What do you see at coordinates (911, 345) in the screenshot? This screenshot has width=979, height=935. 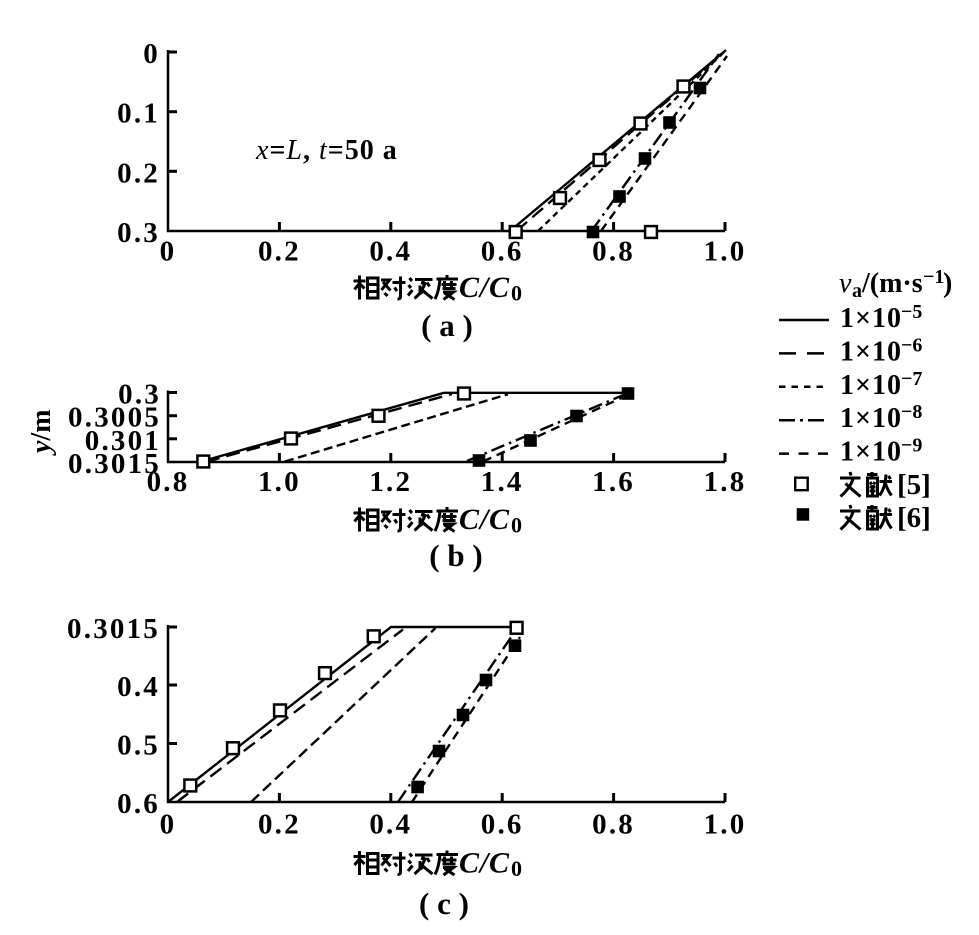 I see `svg-text: −6` at bounding box center [911, 345].